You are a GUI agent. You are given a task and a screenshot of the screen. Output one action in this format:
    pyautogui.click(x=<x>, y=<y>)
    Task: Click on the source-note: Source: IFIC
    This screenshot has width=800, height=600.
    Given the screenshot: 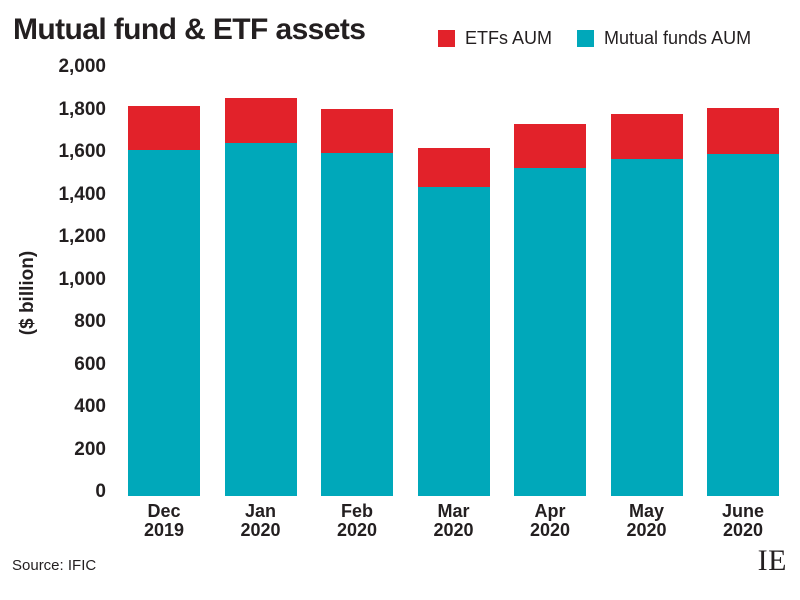 What is the action you would take?
    pyautogui.click(x=54, y=565)
    